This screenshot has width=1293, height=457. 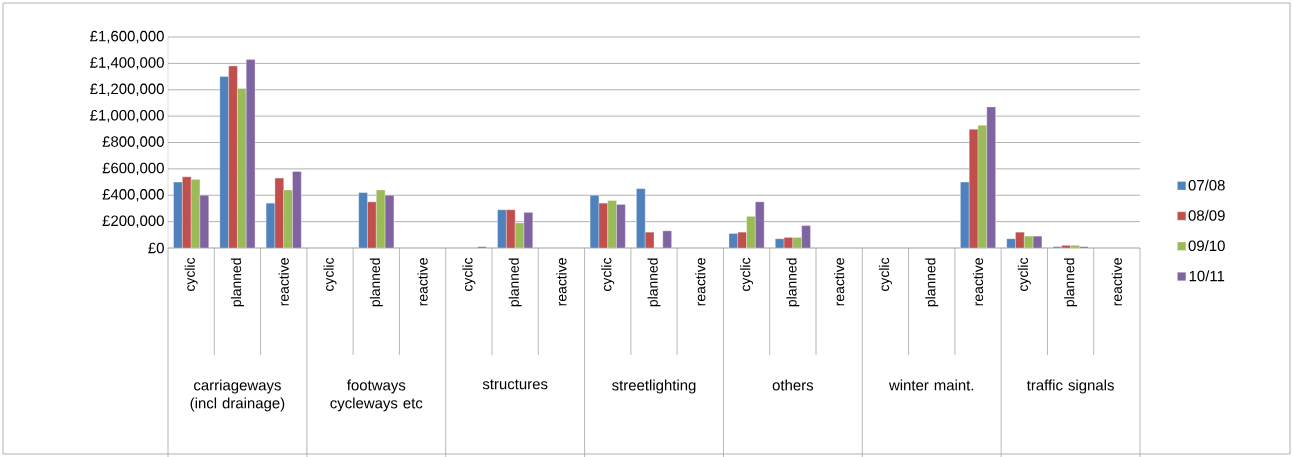 What do you see at coordinates (1206, 185) in the screenshot?
I see `legend-label: 07/08` at bounding box center [1206, 185].